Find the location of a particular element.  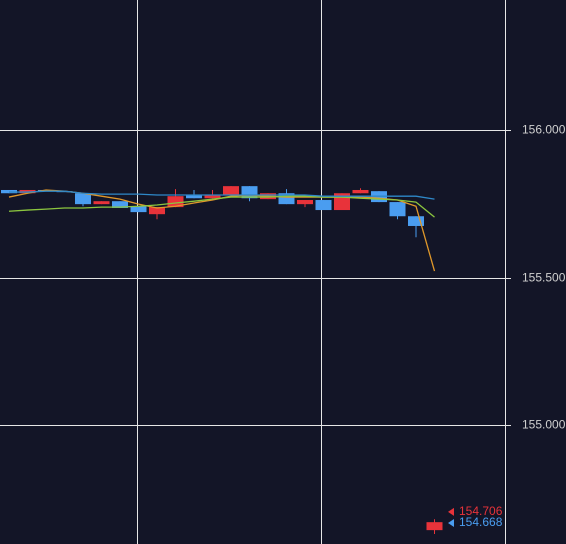

y-tick-label: 155.000 is located at coordinates (544, 425).